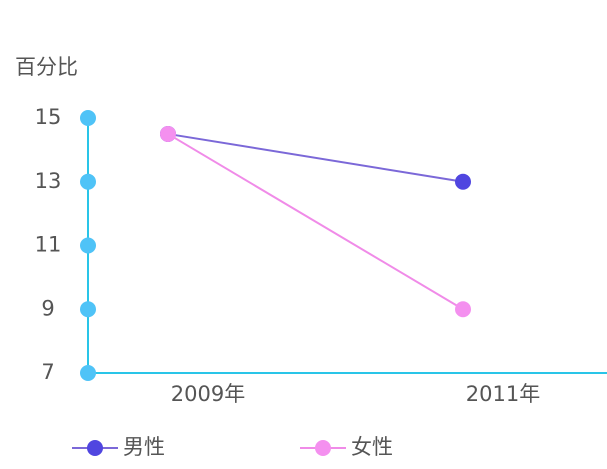  What do you see at coordinates (46, 67) in the screenshot?
I see `y-axis-label: 百分比` at bounding box center [46, 67].